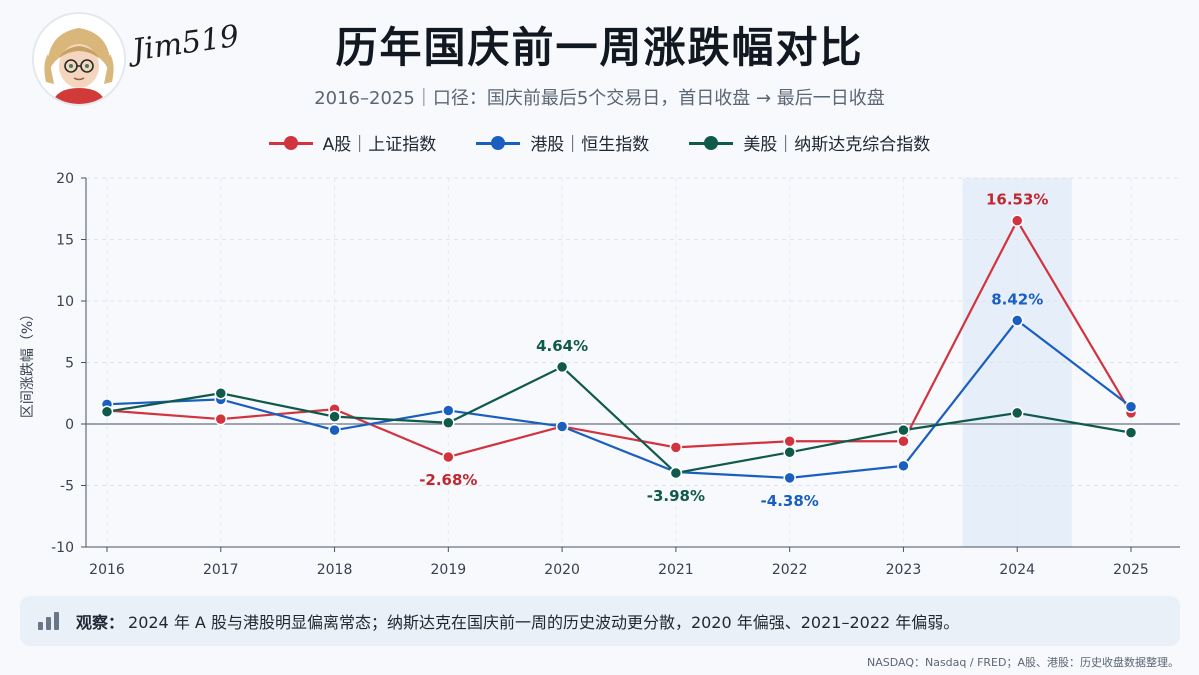 This screenshot has width=1199, height=675. What do you see at coordinates (790, 570) in the screenshot?
I see `x-tick-label: 2022` at bounding box center [790, 570].